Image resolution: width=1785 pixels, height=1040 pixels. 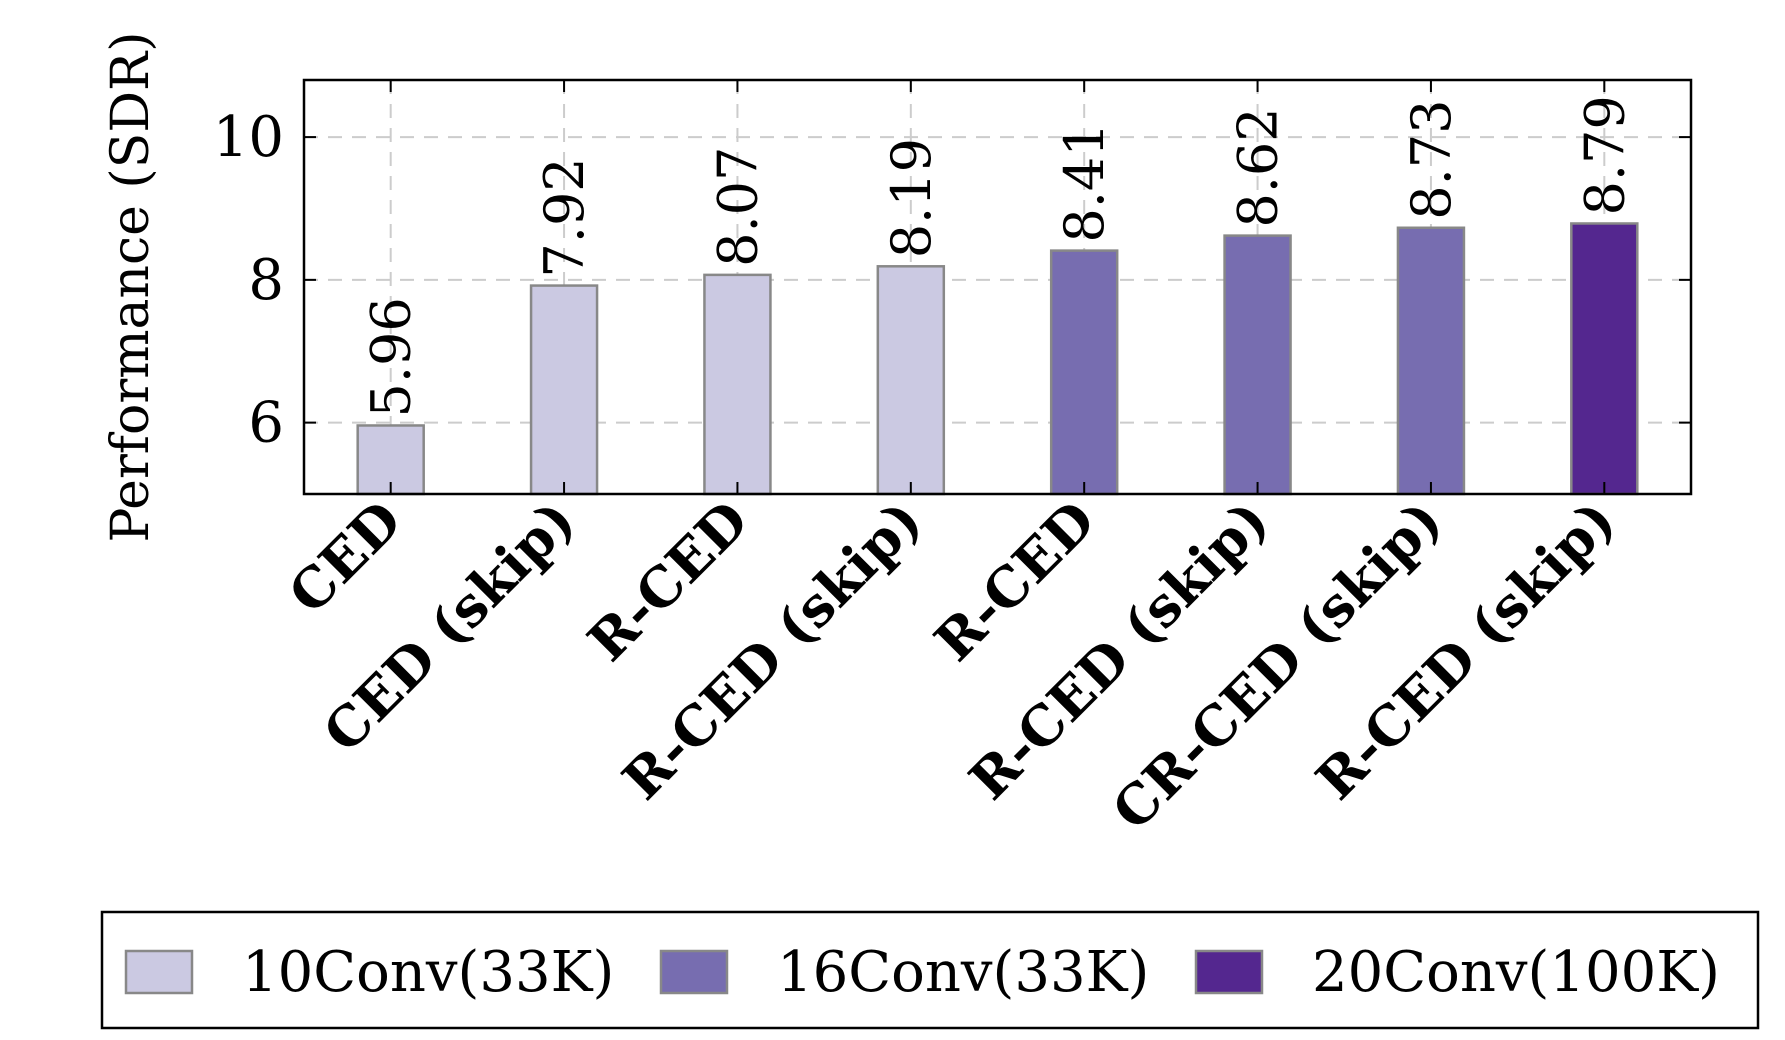 I want to click on category-label: CED, so click(x=345, y=557).